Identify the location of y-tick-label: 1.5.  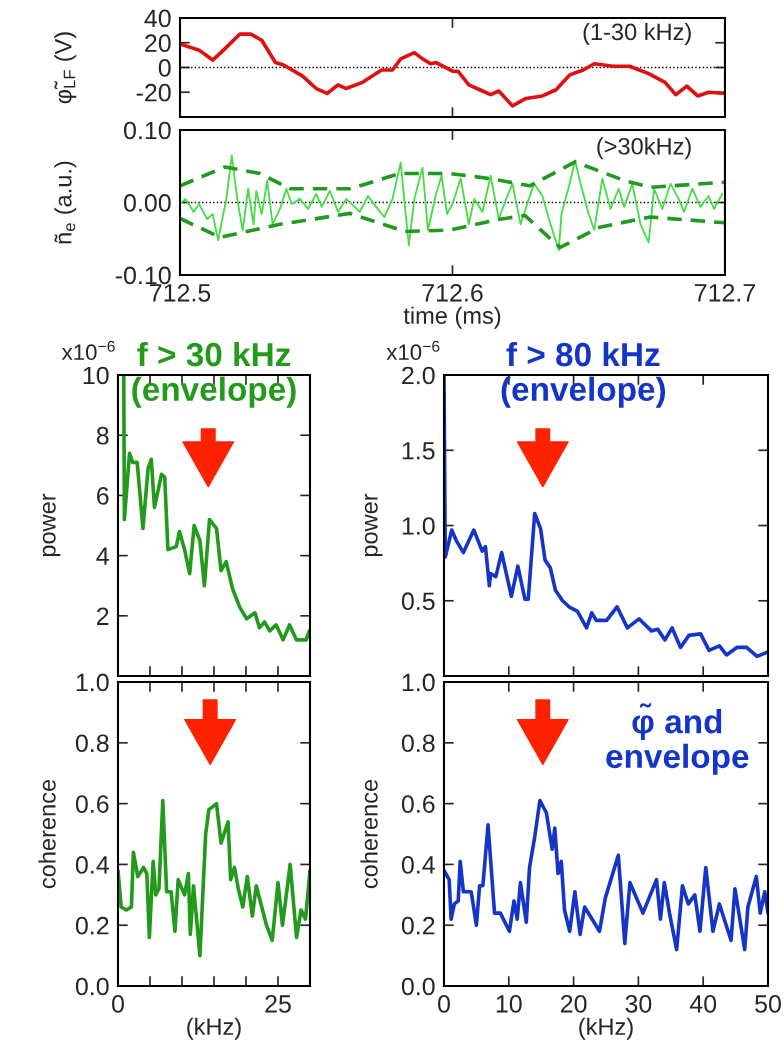
(418, 451).